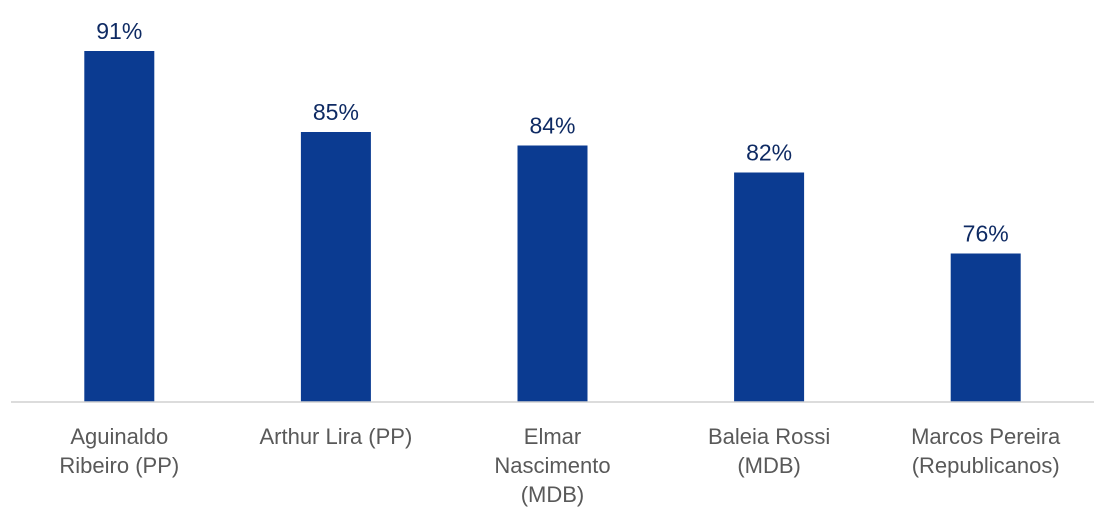 Image resolution: width=1094 pixels, height=513 pixels. Describe the element at coordinates (336, 436) in the screenshot. I see `x-tick-label: Arthur Lira (PP)` at that location.